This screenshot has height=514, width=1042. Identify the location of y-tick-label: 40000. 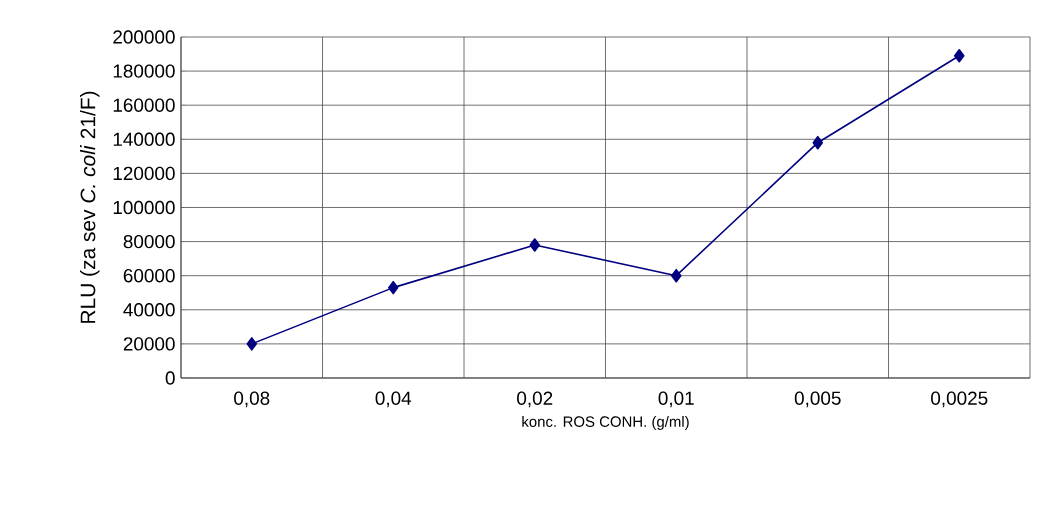
(149, 310).